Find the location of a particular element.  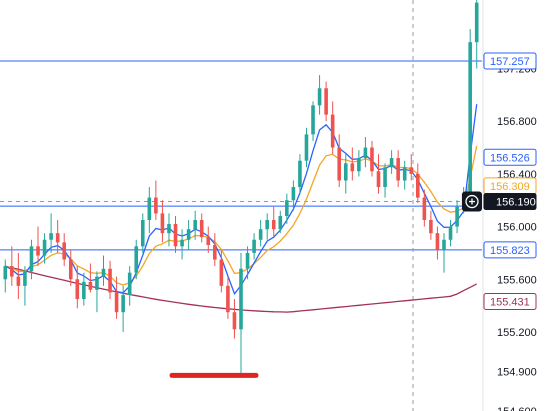

price-label-text: 155.823 is located at coordinates (510, 251).